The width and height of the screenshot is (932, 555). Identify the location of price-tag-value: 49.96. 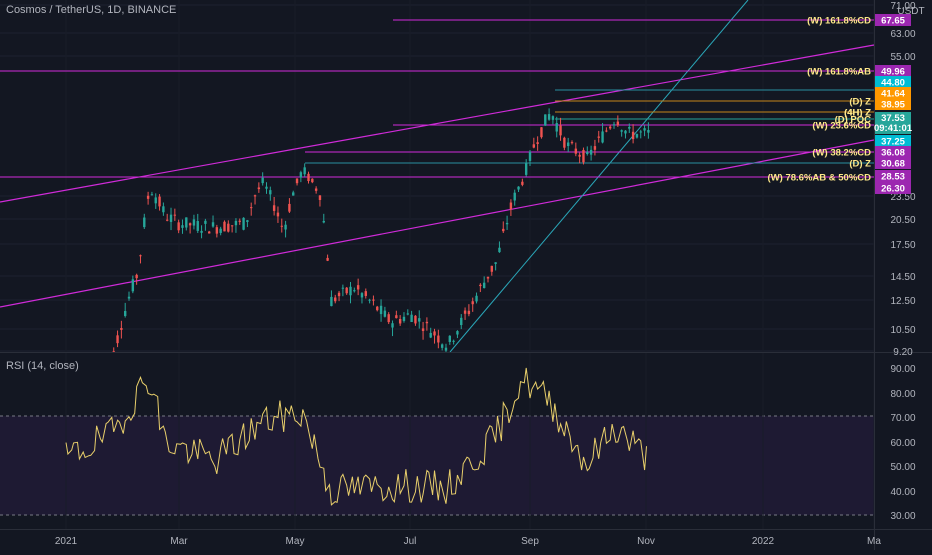
(893, 72).